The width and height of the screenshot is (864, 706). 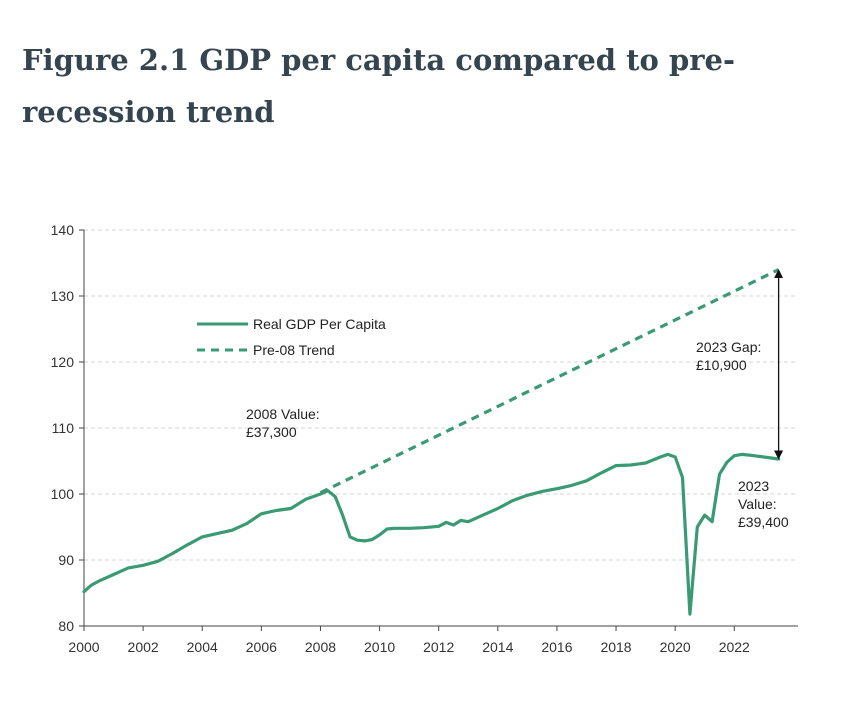 I want to click on x-tick-label: 2012, so click(x=438, y=647).